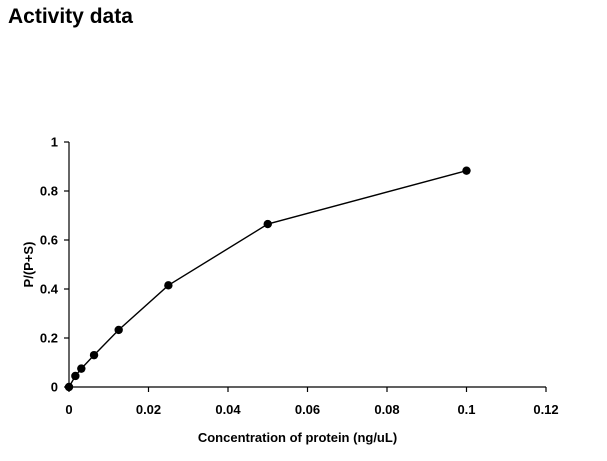  Describe the element at coordinates (68, 409) in the screenshot. I see `x-tick-label: 0` at that location.